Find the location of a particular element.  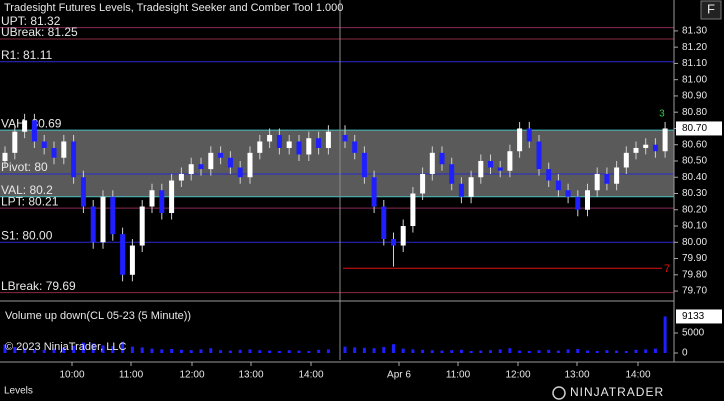

y-tick-label: 81.00 is located at coordinates (694, 79).